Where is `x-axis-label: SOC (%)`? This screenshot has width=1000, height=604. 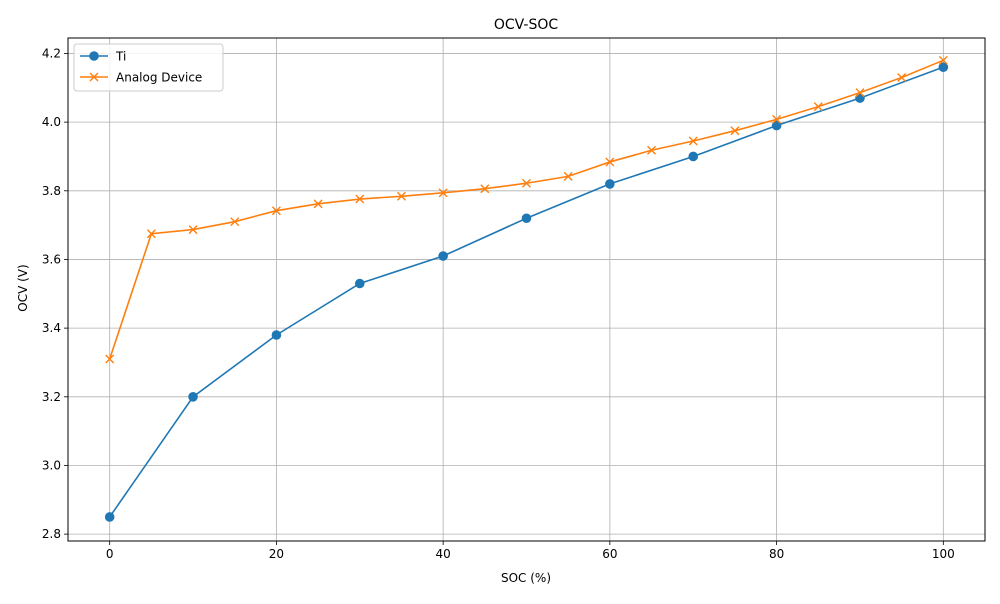 x-axis-label: SOC (%) is located at coordinates (526, 578).